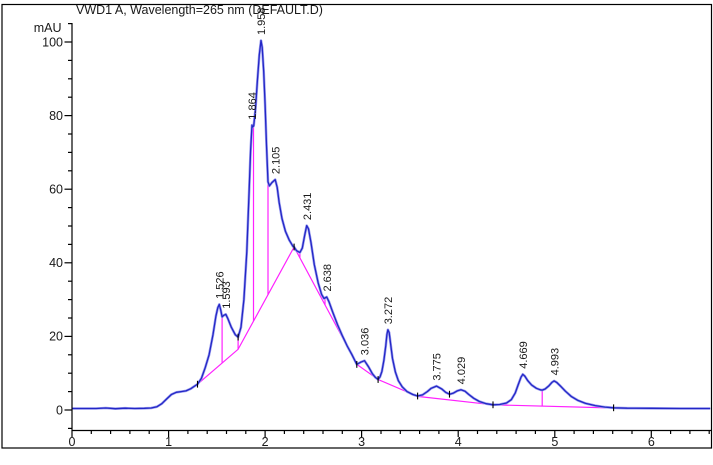 Image resolution: width=713 pixels, height=465 pixels. What do you see at coordinates (52, 42) in the screenshot?
I see `y-tick-label-100: 100` at bounding box center [52, 42].